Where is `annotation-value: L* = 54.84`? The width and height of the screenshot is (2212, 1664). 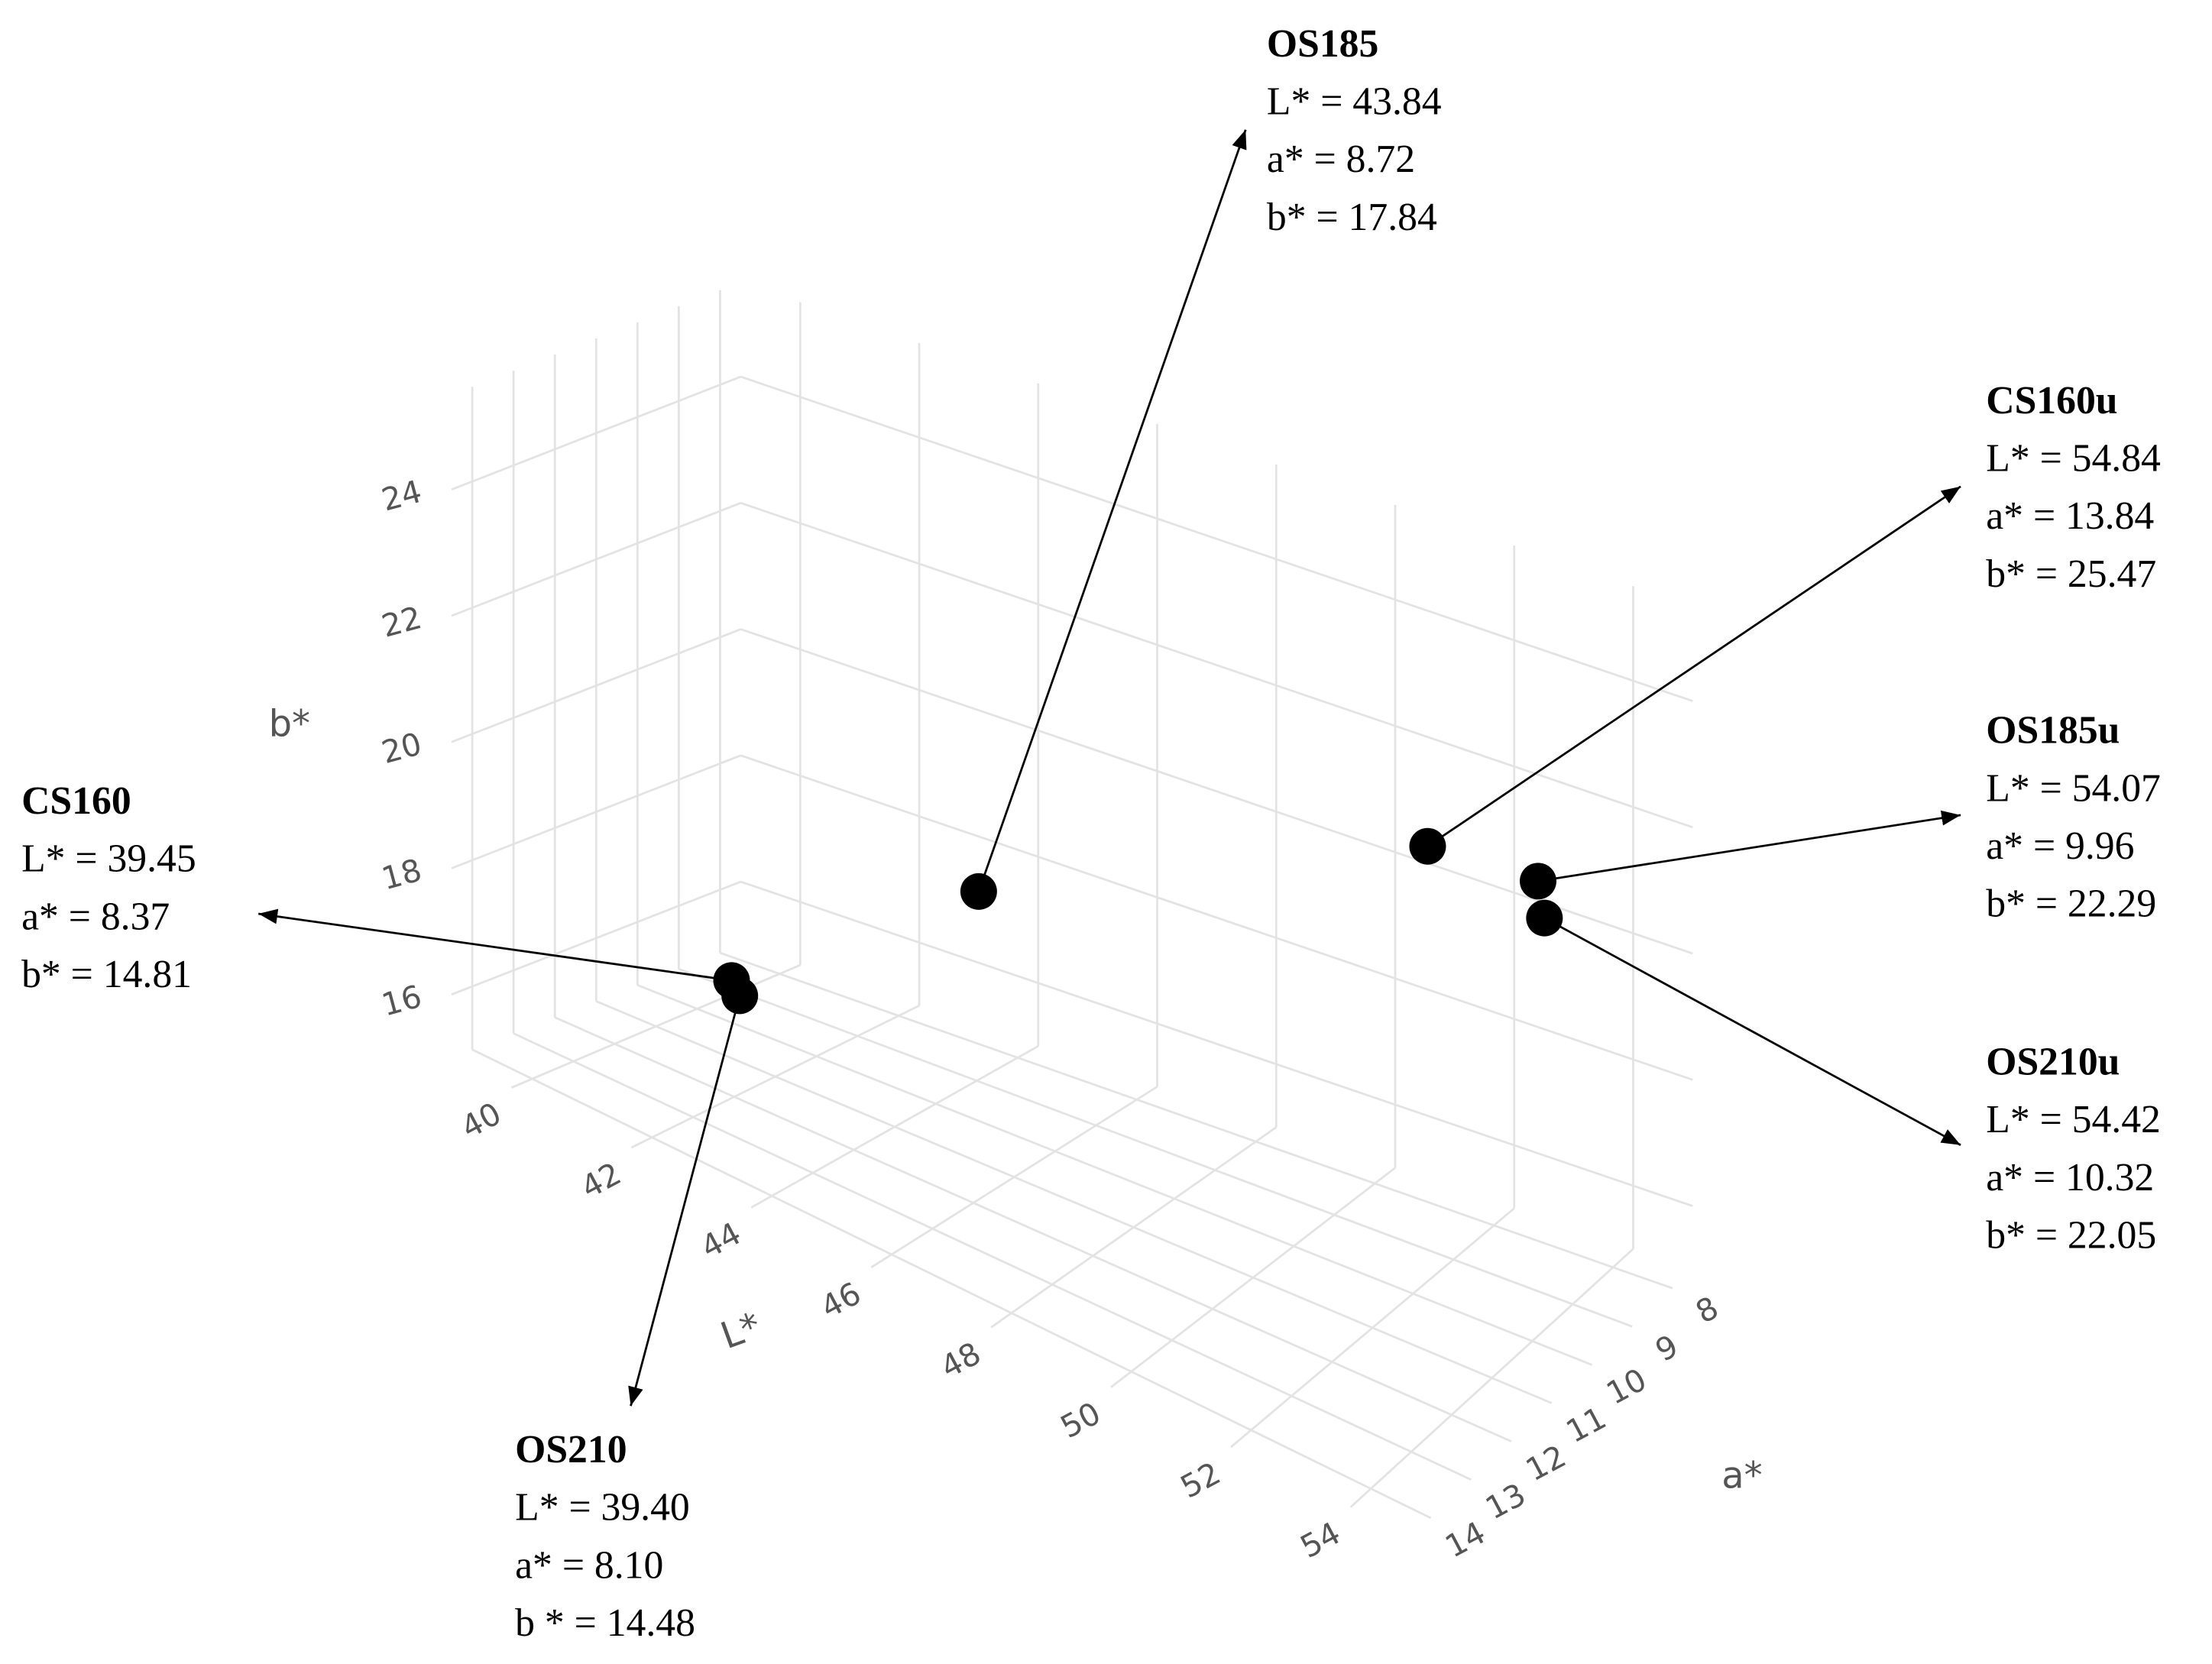 annotation-value: L* = 54.84 is located at coordinates (2073, 458).